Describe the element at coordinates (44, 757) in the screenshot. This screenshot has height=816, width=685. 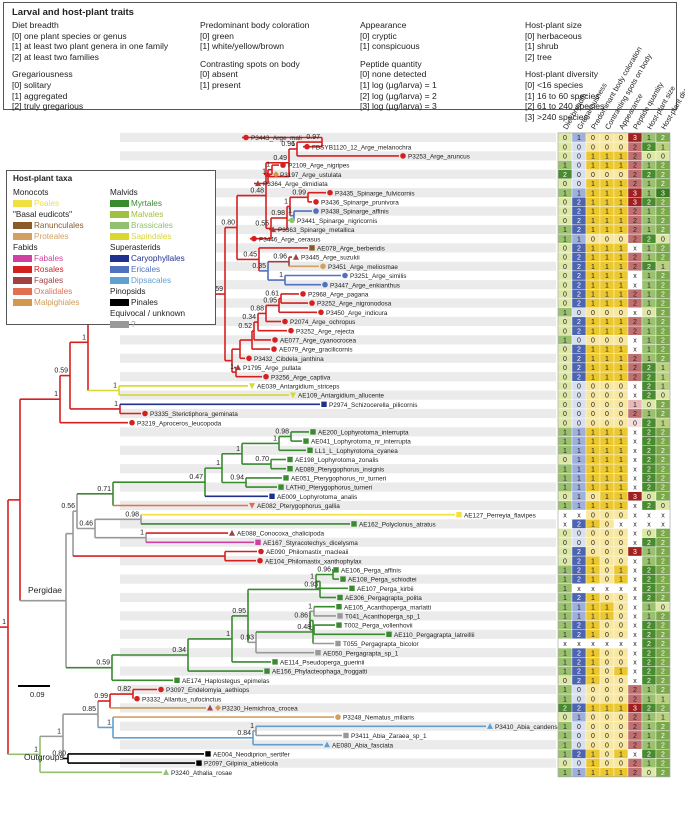
I see `clade-label: Outgroups` at that location.